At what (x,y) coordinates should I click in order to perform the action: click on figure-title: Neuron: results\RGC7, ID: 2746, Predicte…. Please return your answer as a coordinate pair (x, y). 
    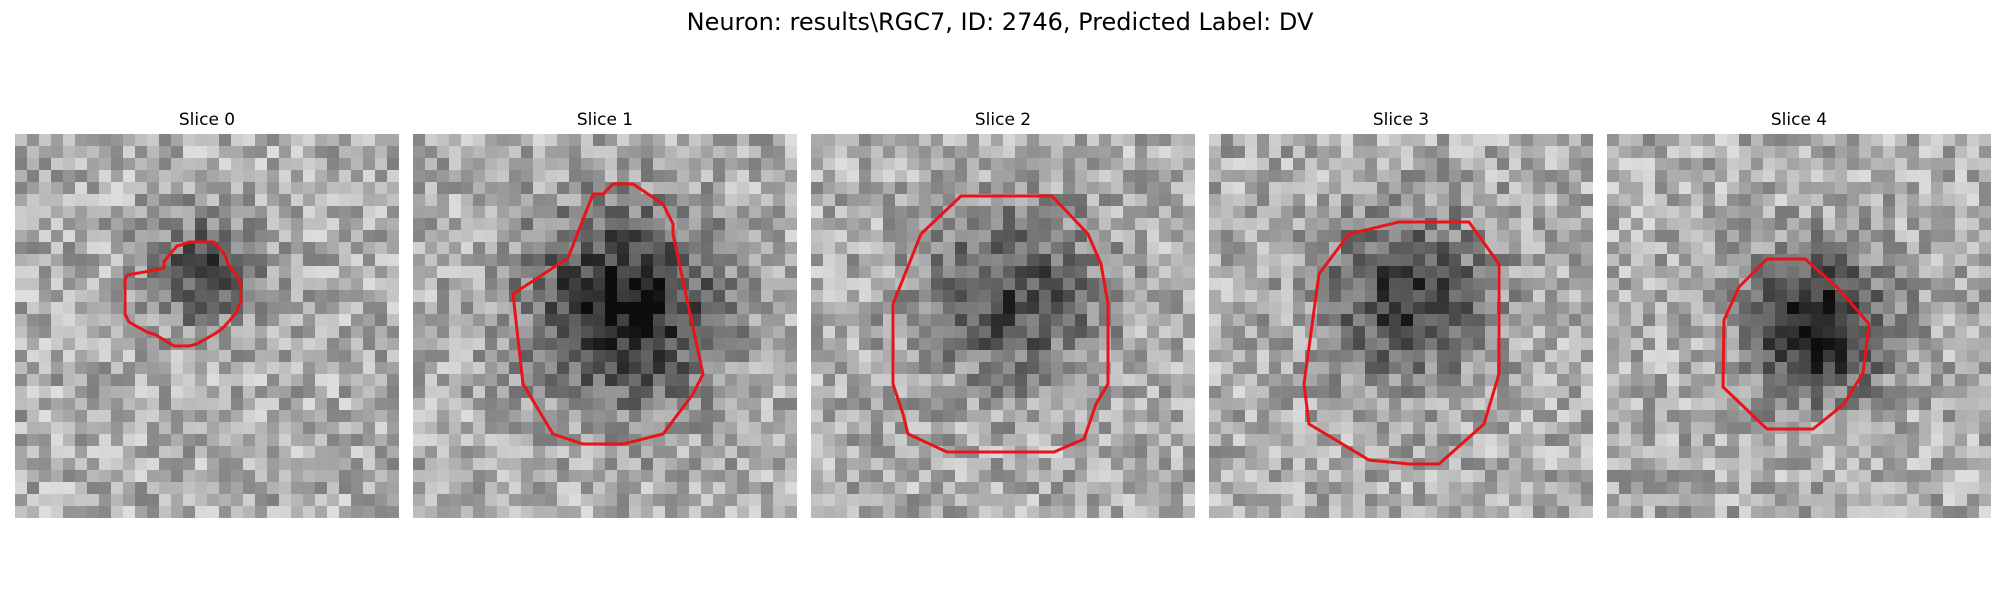
    Looking at the image, I should click on (1000, 22).